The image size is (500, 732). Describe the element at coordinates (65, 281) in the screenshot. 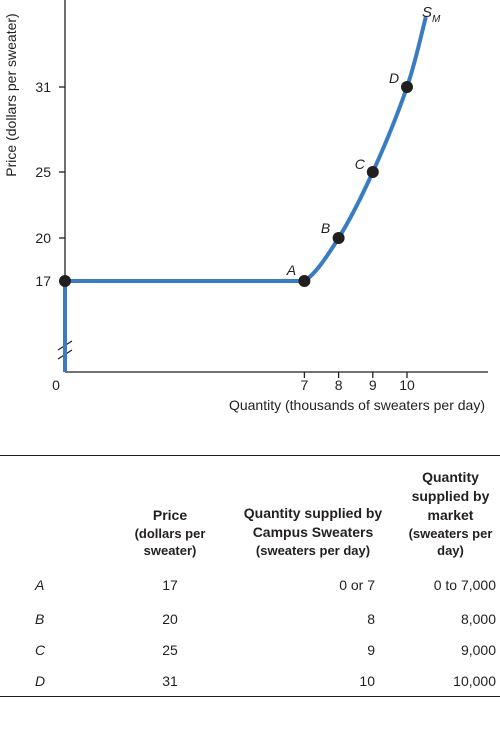

I see `data-point` at that location.